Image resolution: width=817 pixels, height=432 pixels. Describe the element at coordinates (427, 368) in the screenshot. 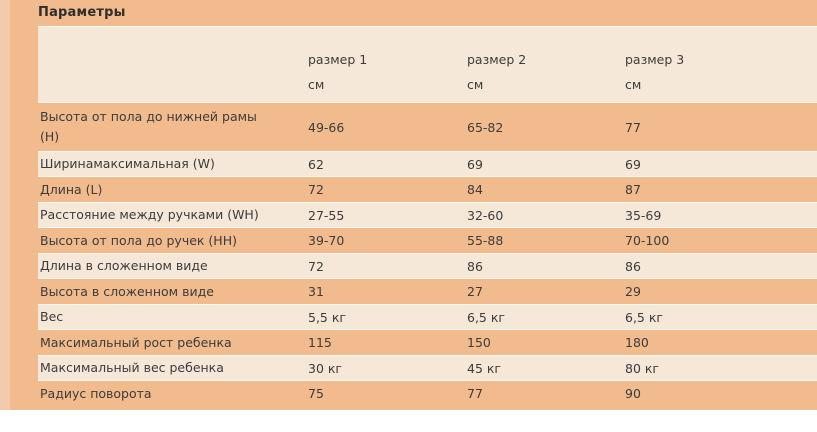

I see `table-row: Максимальный вес ребенка 30 кг 45 кг 80 кг` at that location.